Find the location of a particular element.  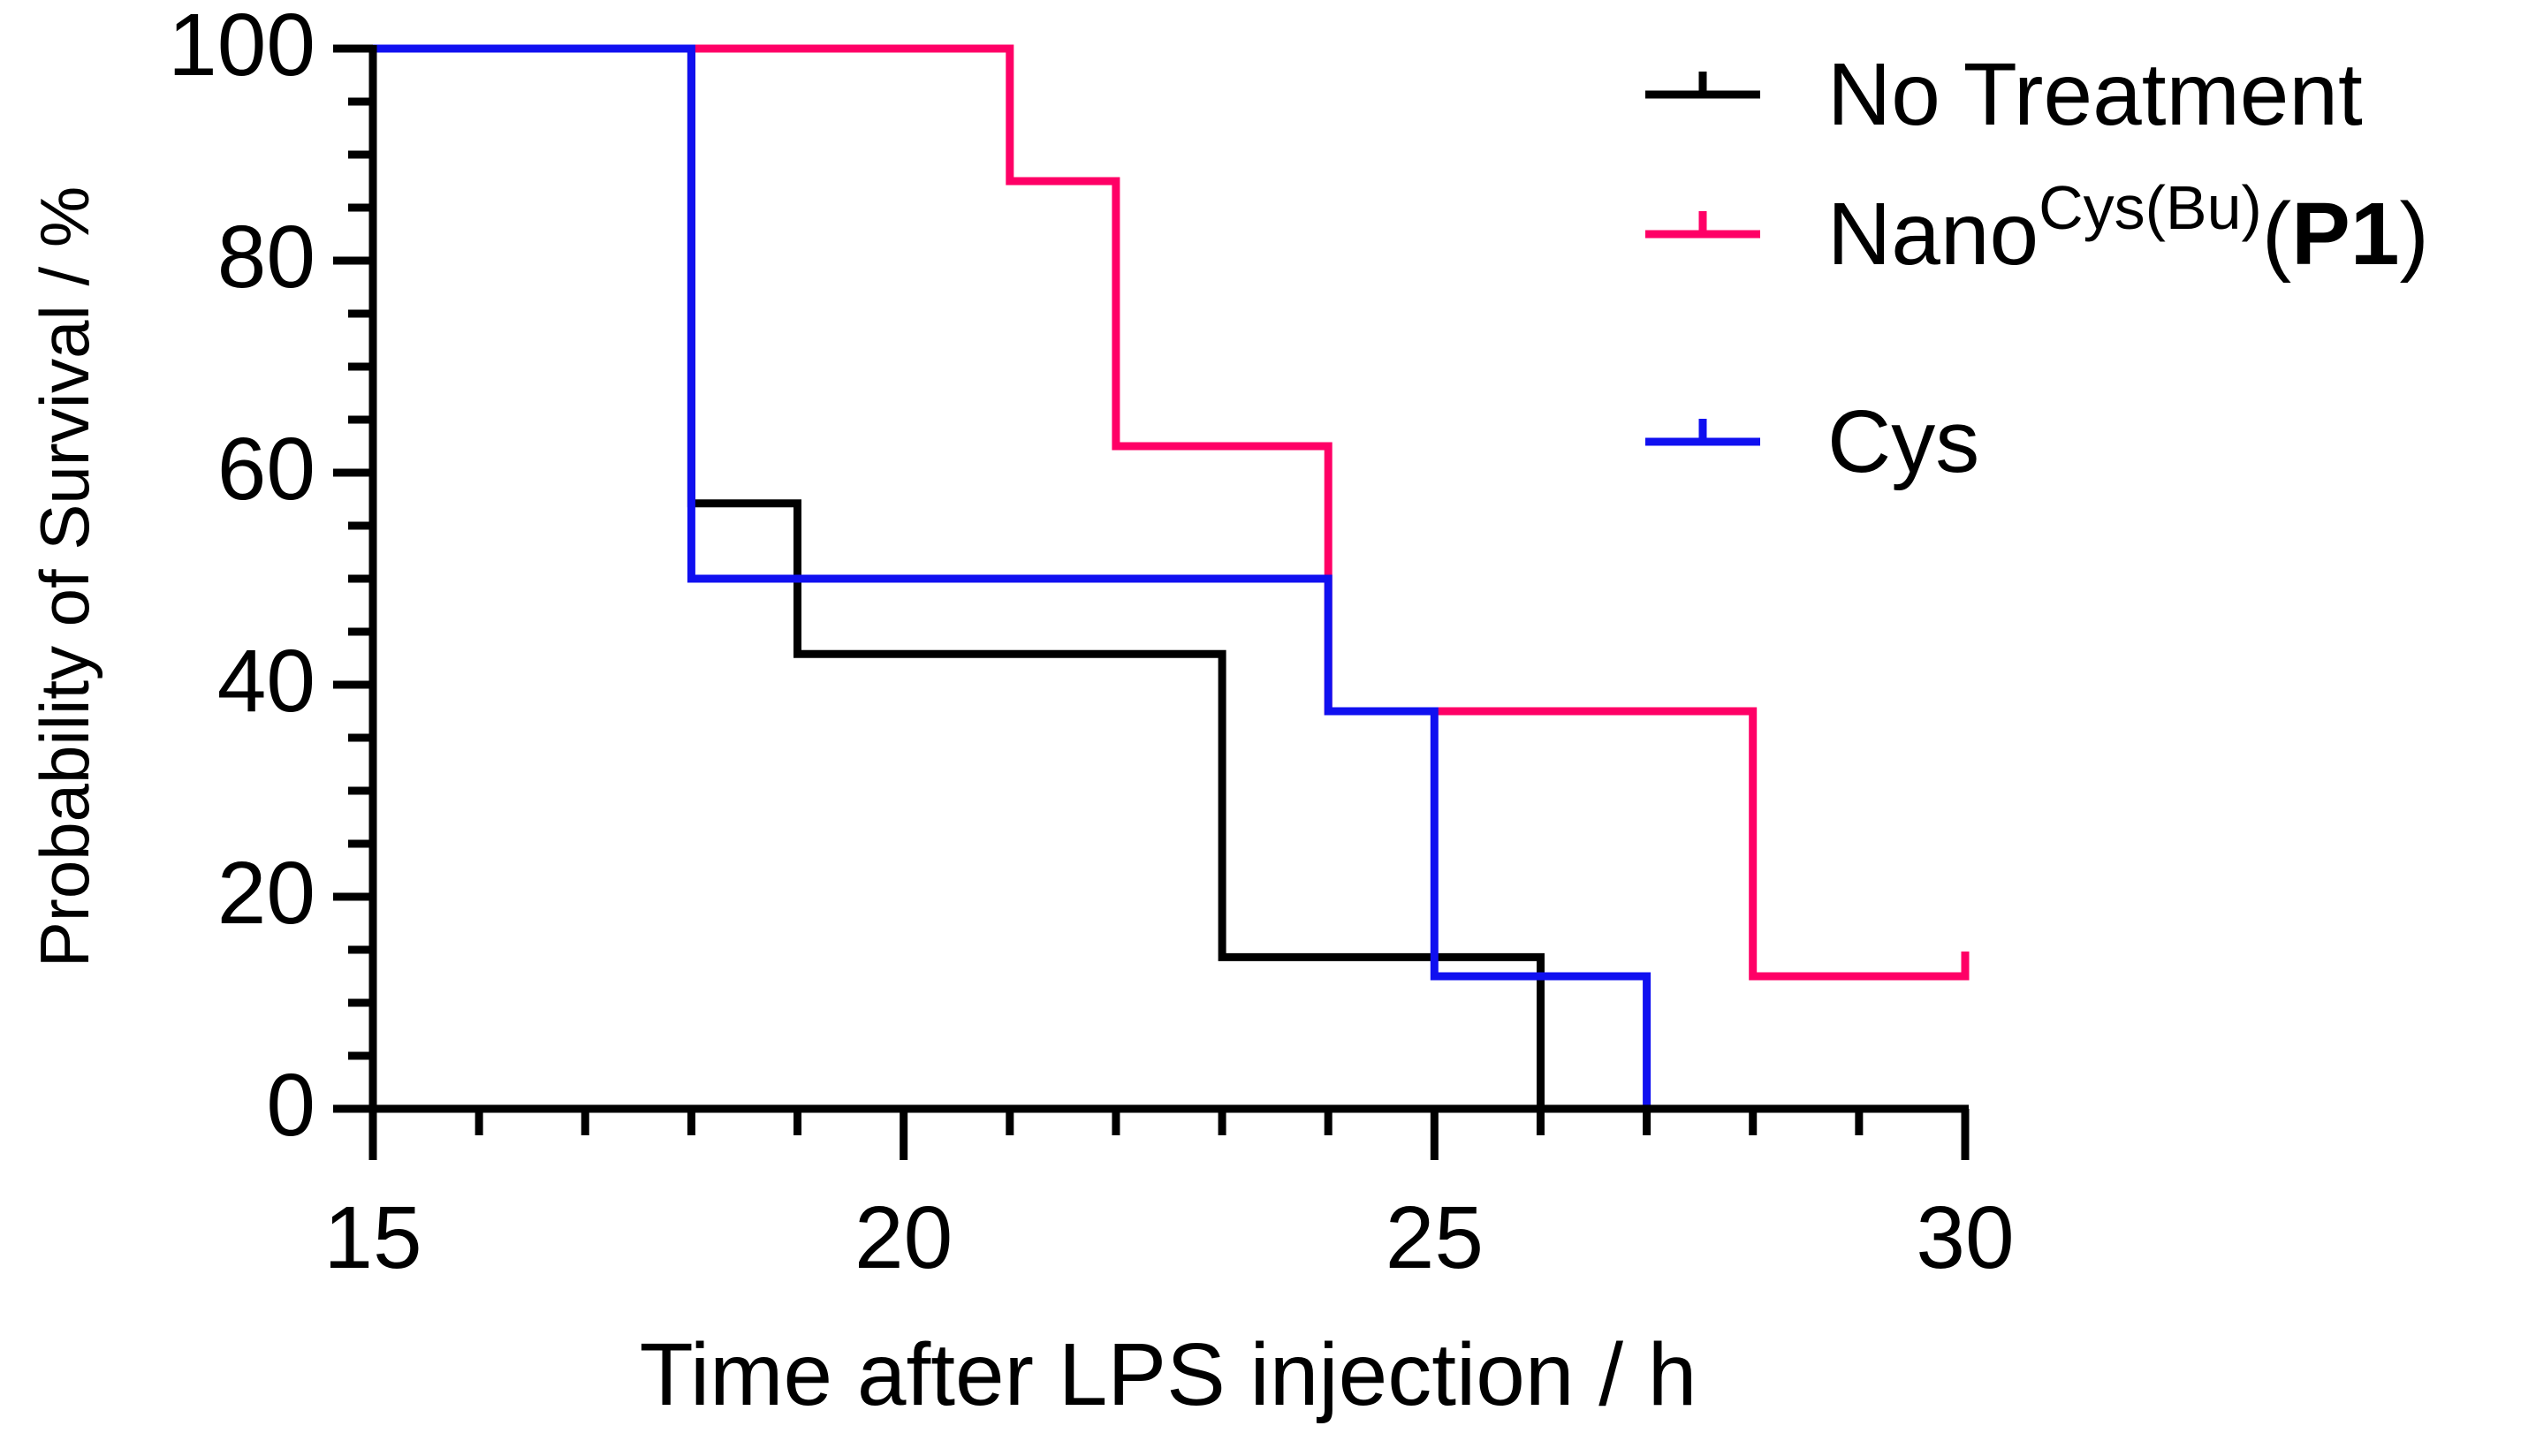

legend: No Treatment NanoCys(Bu)(P1) Cys is located at coordinates (2037, 268).